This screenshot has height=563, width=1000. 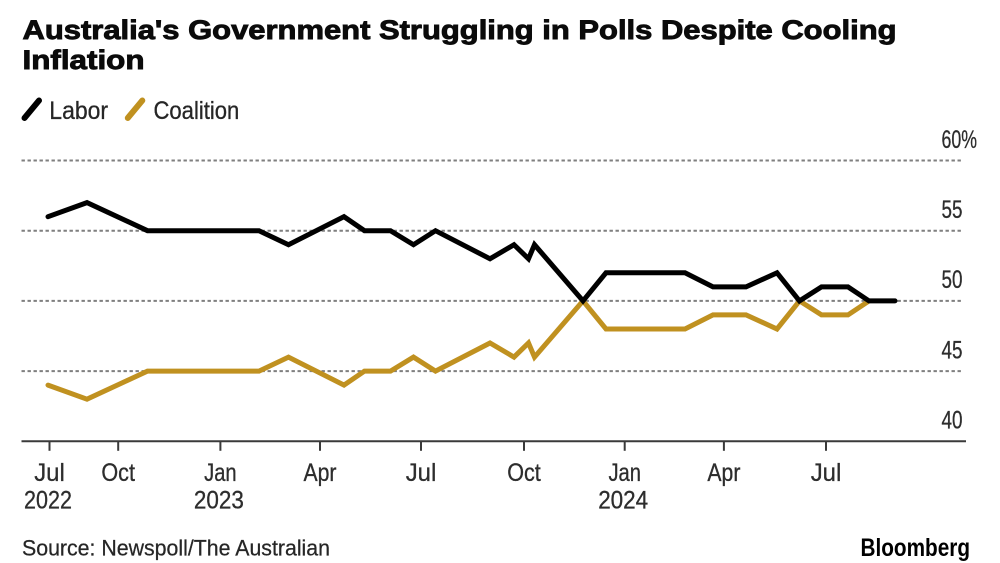 What do you see at coordinates (78, 111) in the screenshot?
I see `svg-text: Labor` at bounding box center [78, 111].